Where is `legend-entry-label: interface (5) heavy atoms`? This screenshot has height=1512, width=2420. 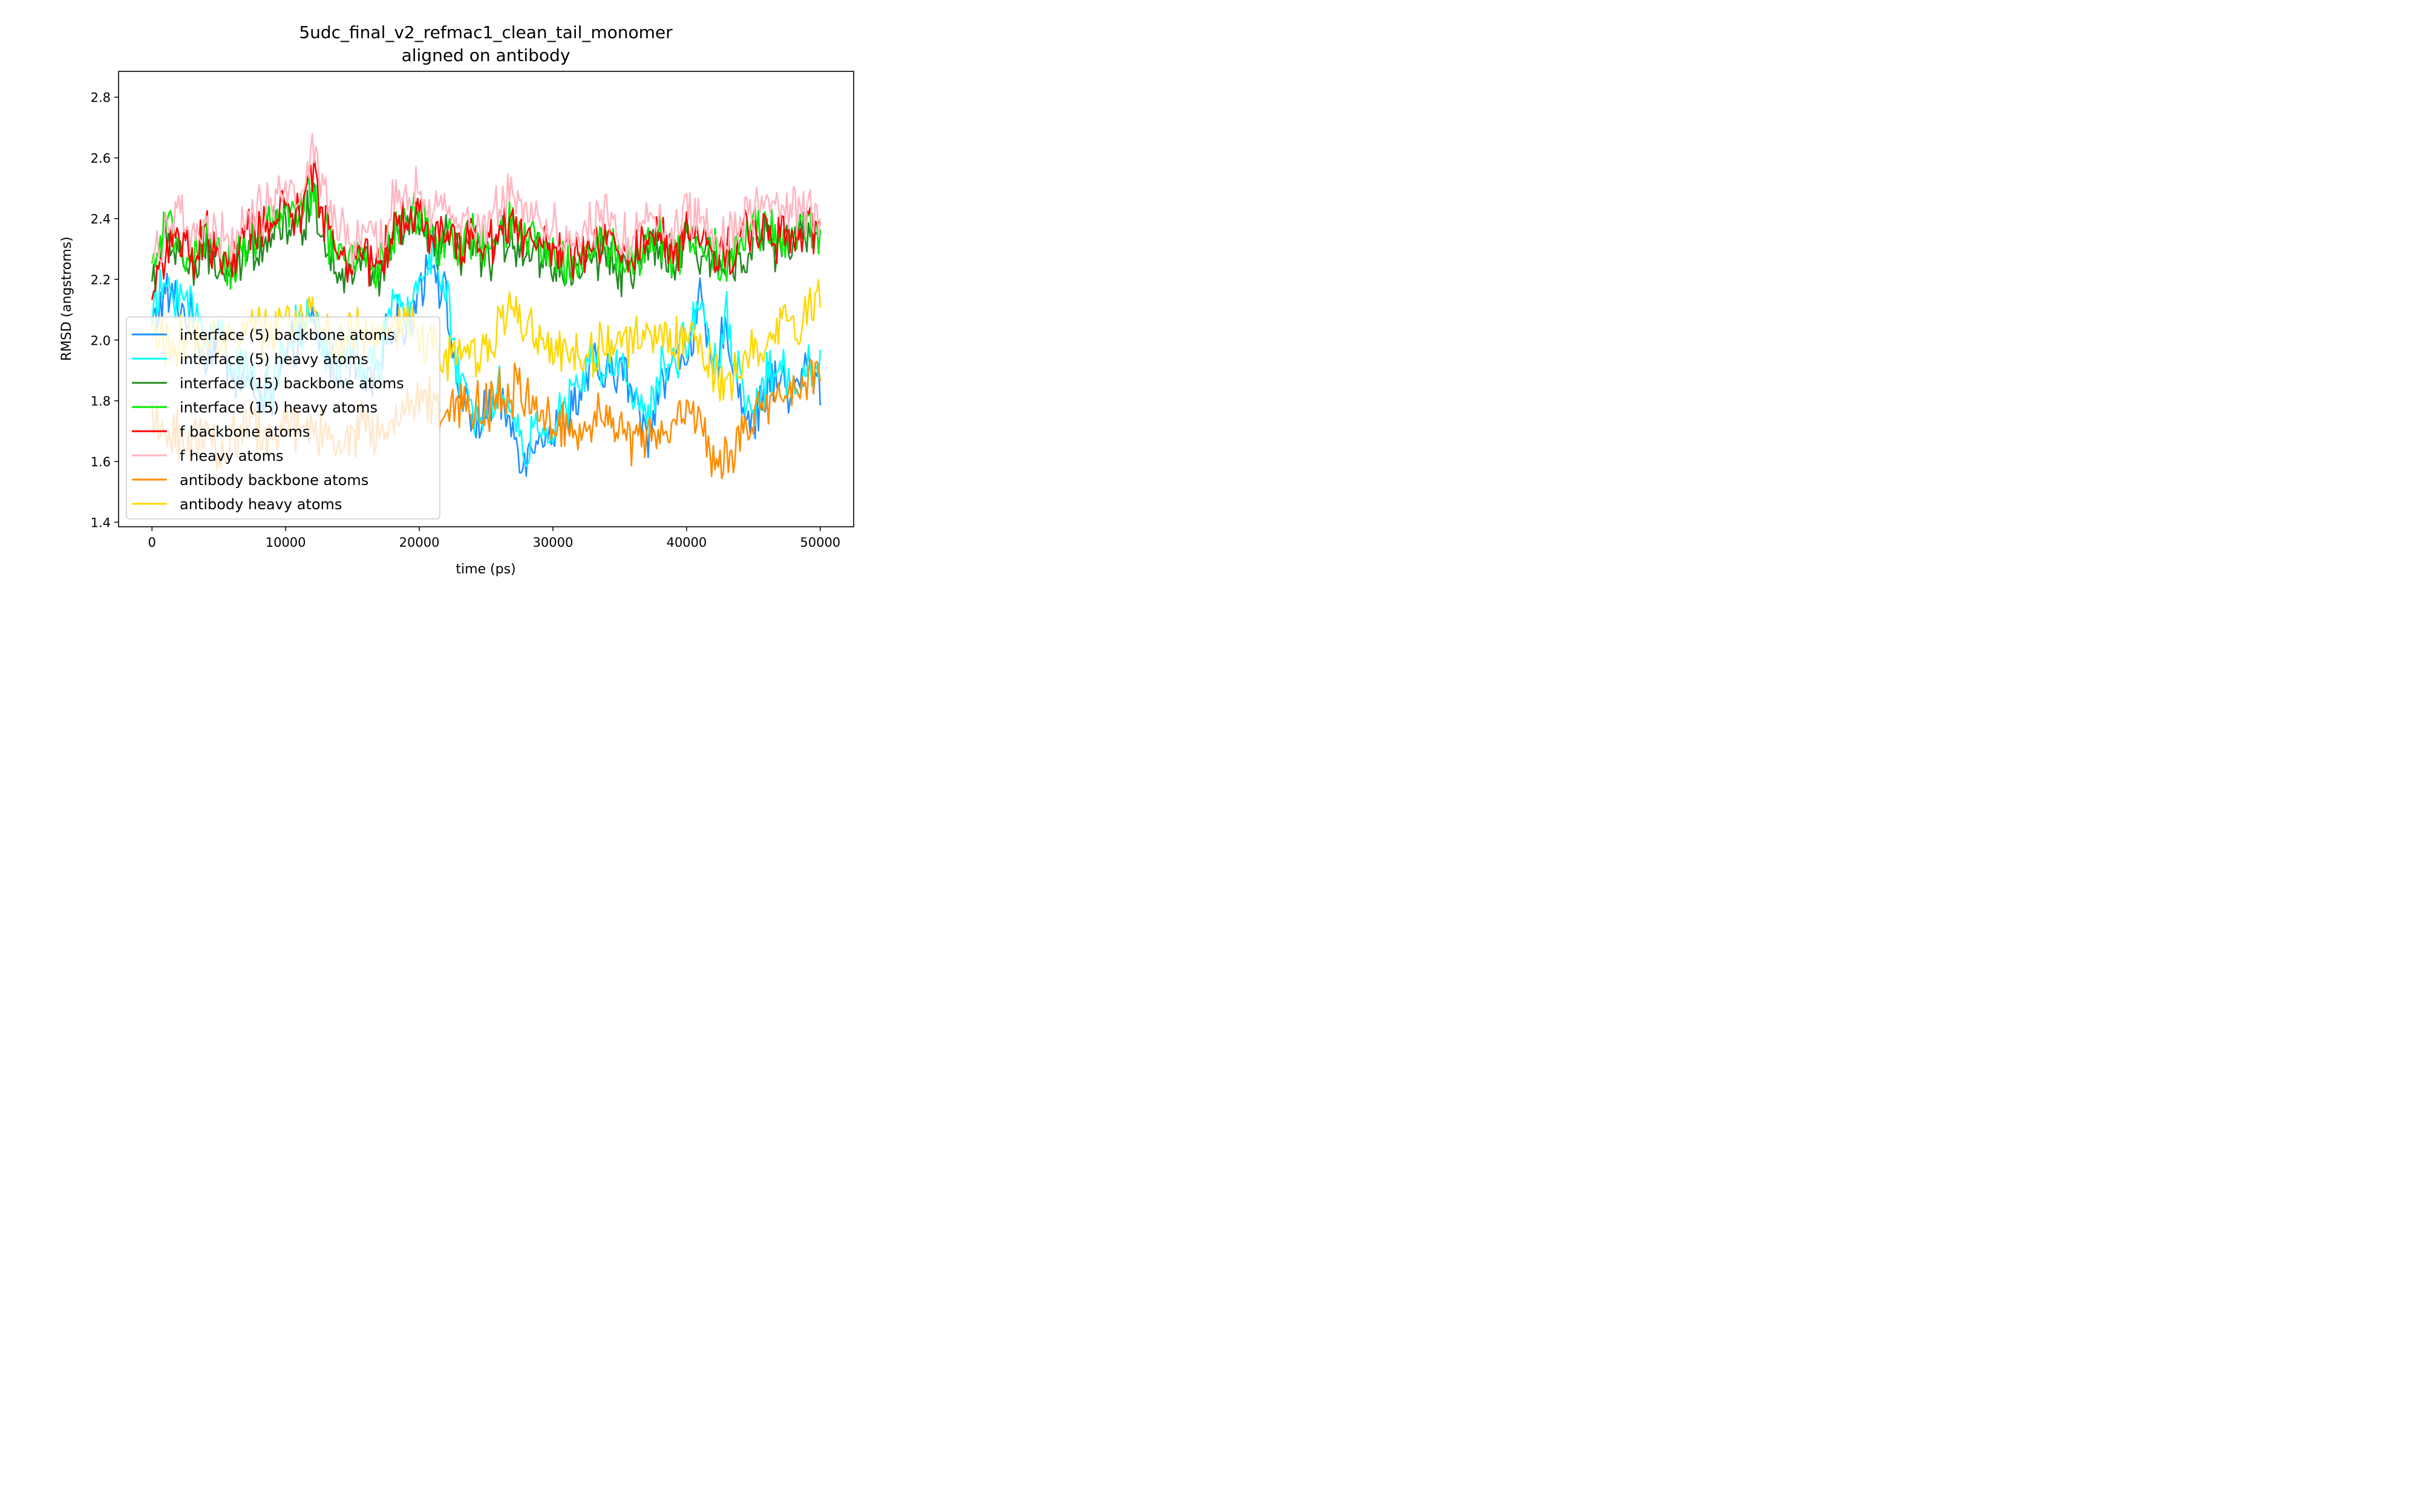
legend-entry-label: interface (5) heavy atoms is located at coordinates (274, 359).